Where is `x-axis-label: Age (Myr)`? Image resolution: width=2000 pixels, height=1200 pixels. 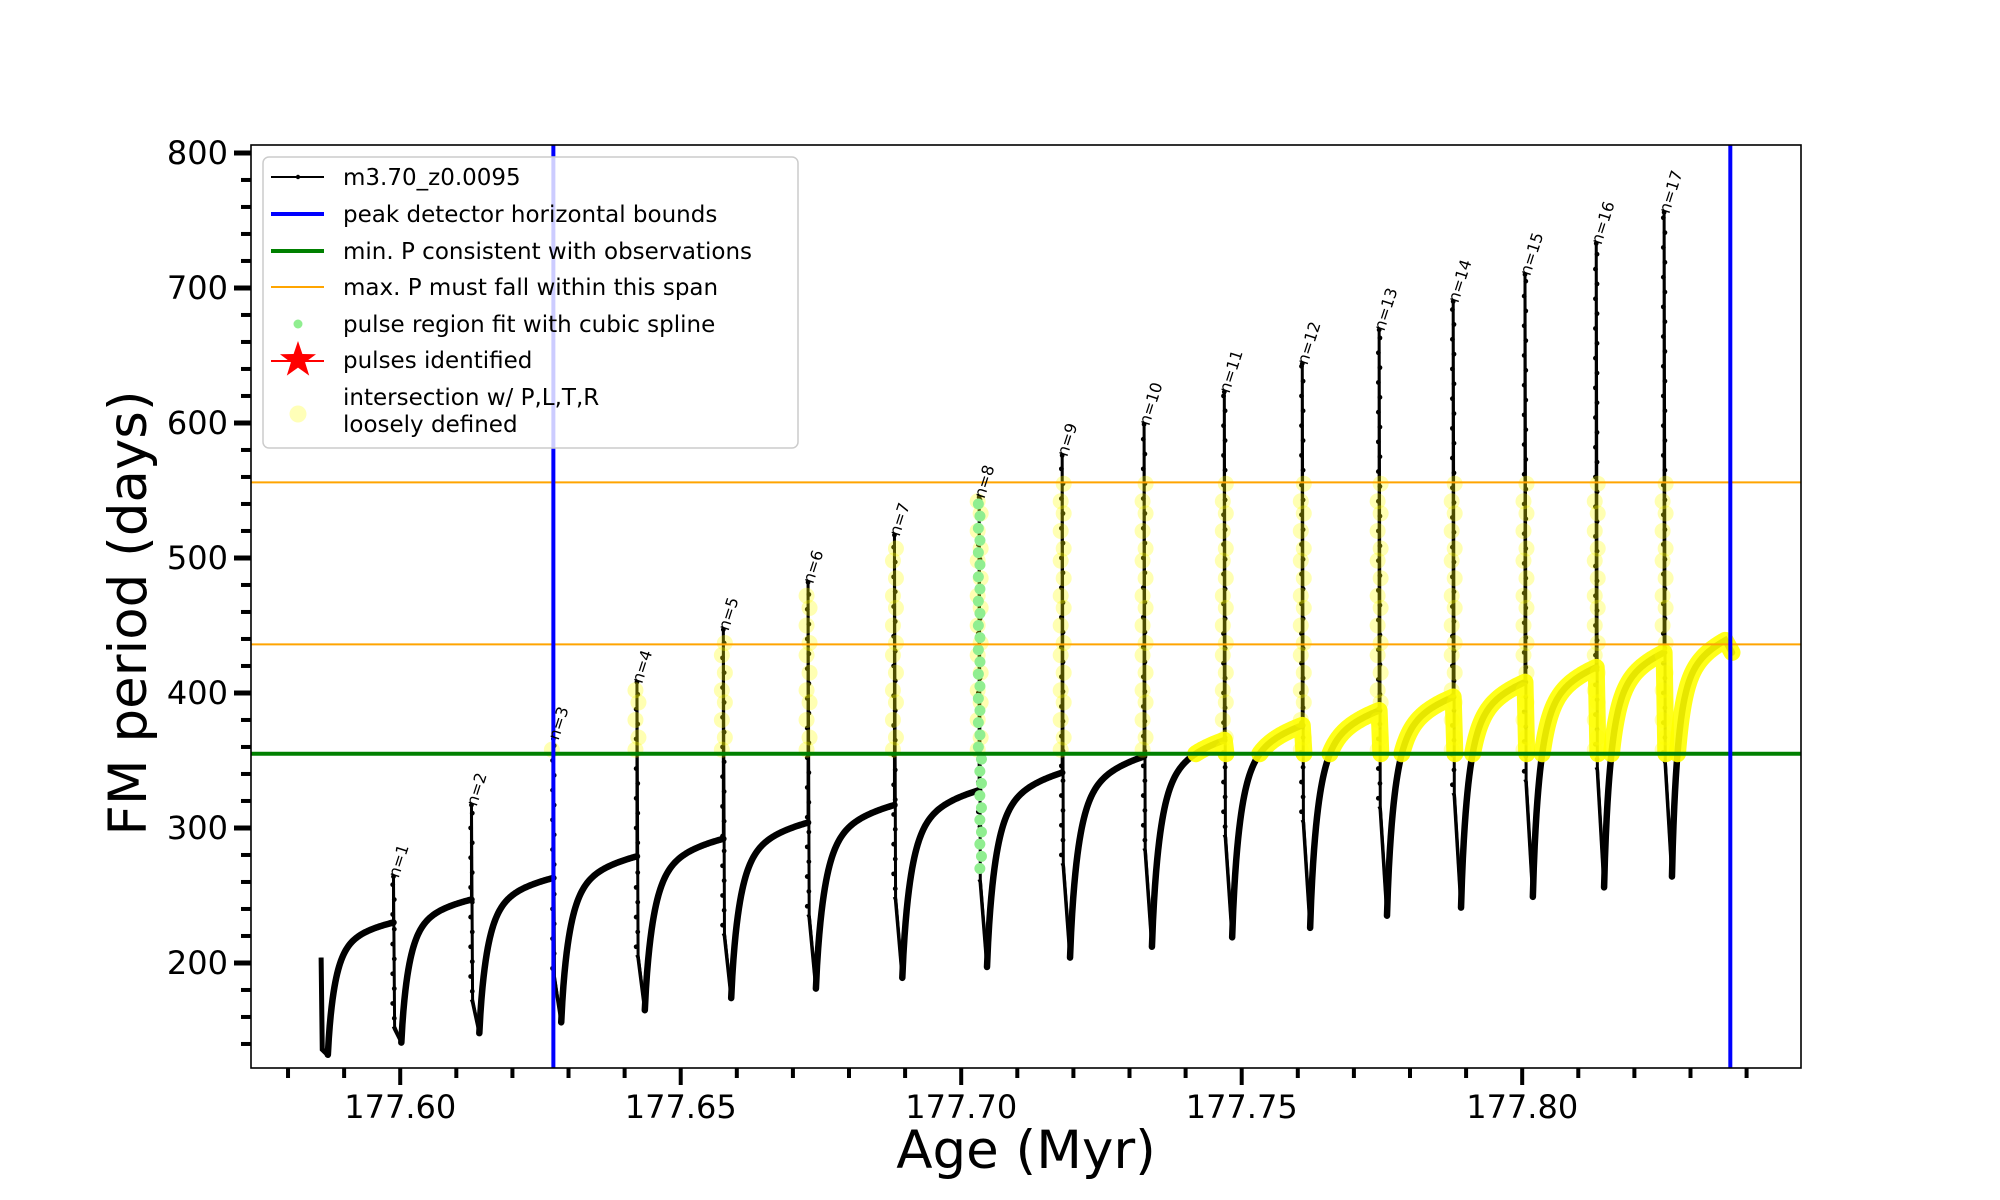
x-axis-label: Age (Myr) is located at coordinates (1026, 1150).